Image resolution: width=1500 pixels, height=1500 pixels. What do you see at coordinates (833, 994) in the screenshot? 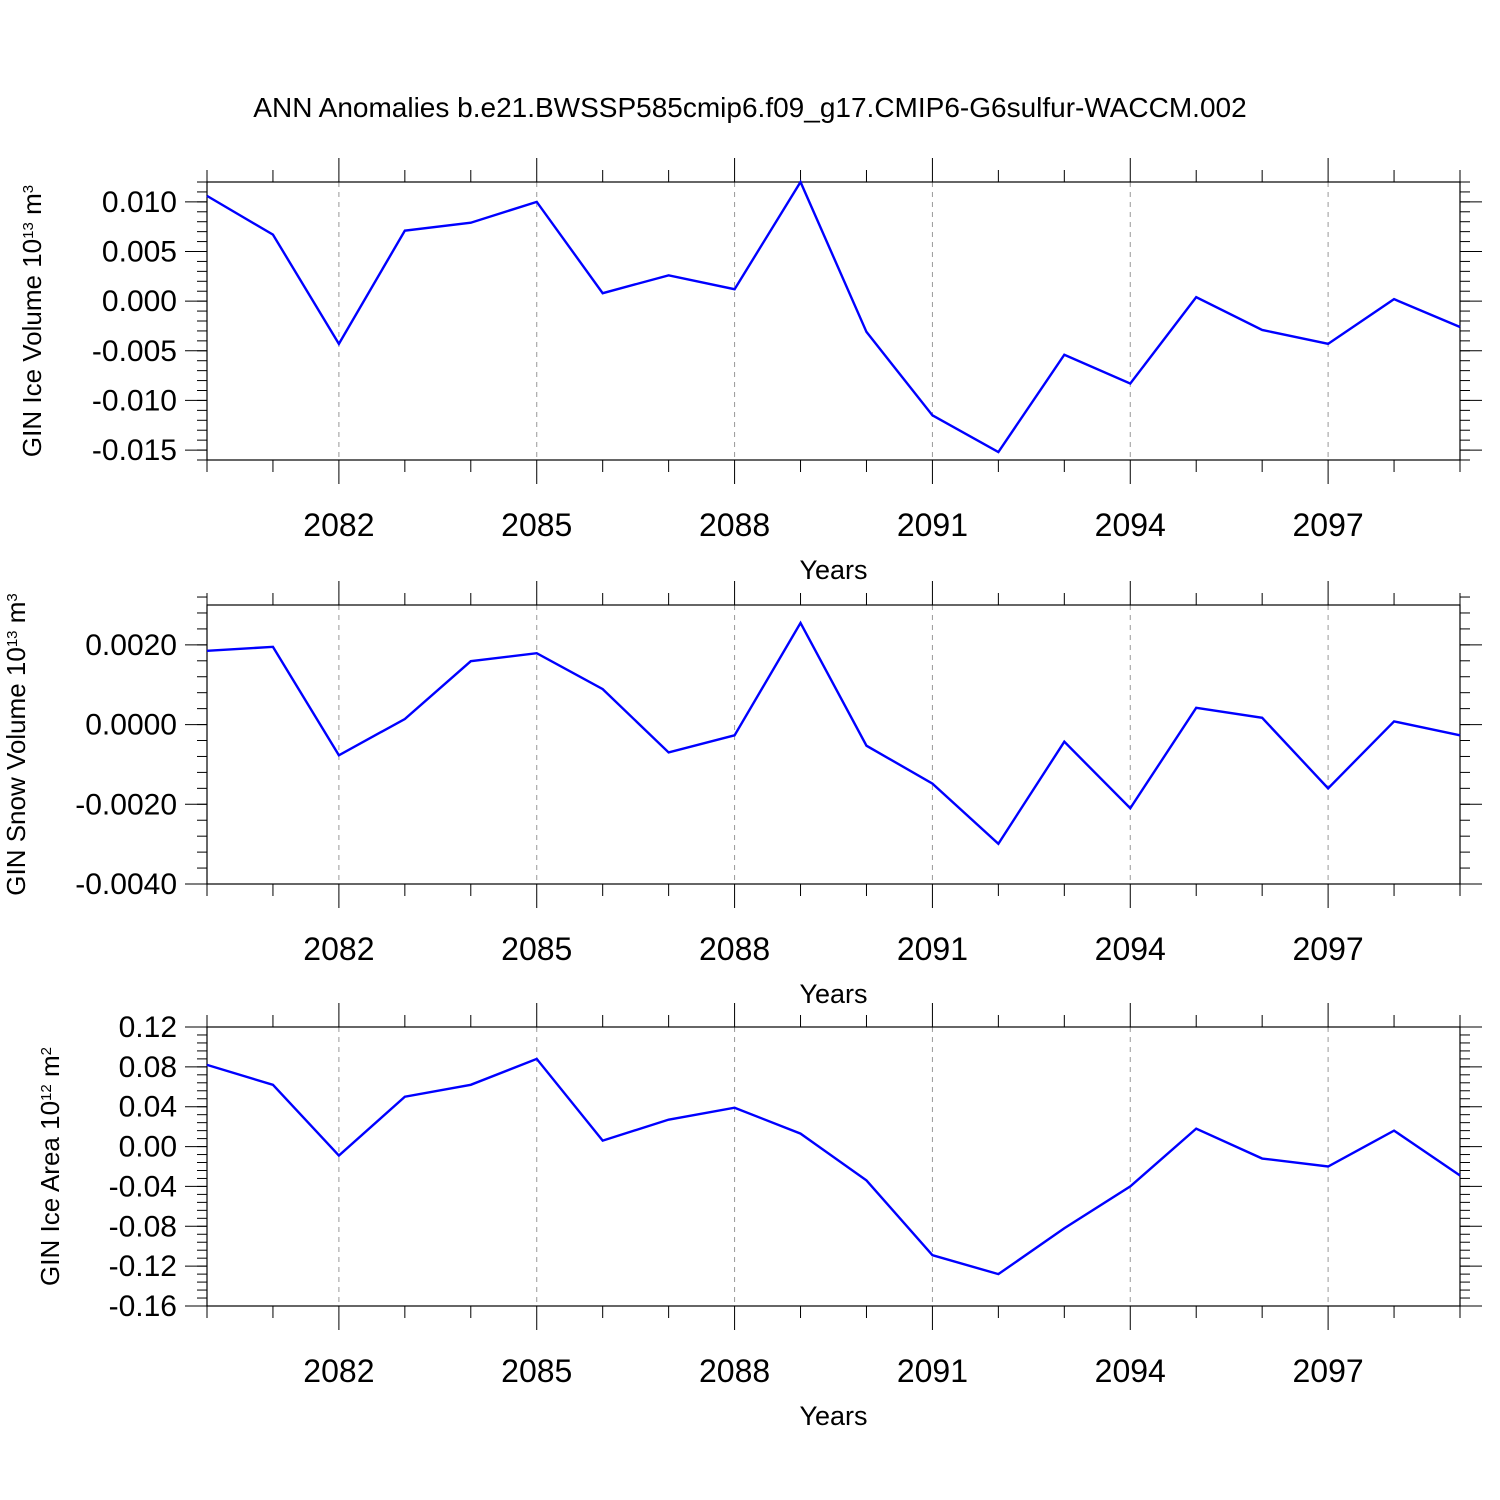
I see `panel2-x-axis-label: Years` at bounding box center [833, 994].